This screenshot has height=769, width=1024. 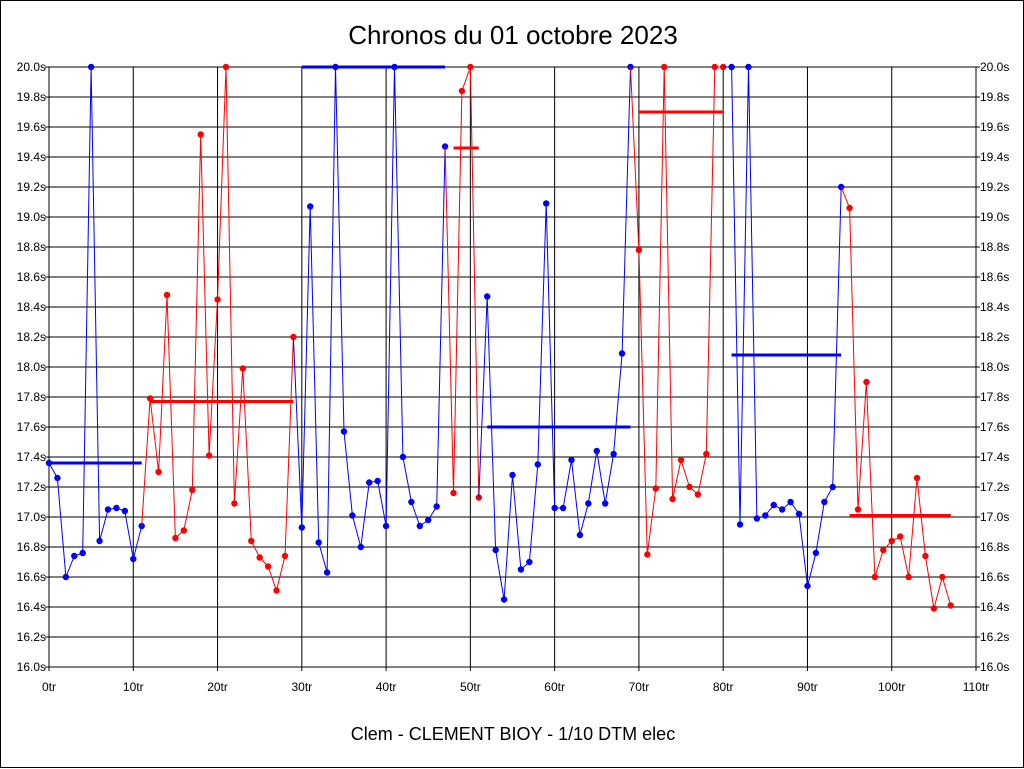 I want to click on y-tick-label-left: 16.2s, so click(x=31, y=637).